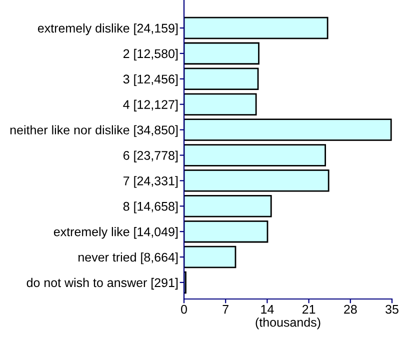  What do you see at coordinates (309, 309) in the screenshot?
I see `x-tick-label: 21` at bounding box center [309, 309].